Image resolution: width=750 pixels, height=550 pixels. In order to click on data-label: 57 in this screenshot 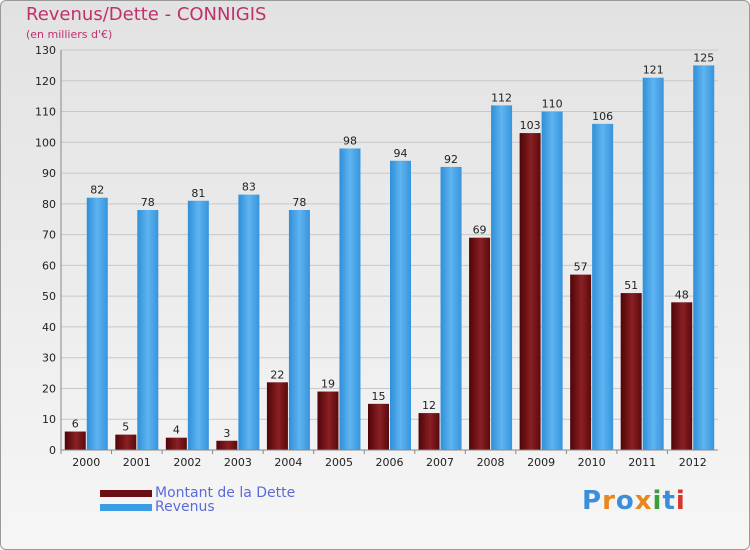, I will do `click(581, 267)`.